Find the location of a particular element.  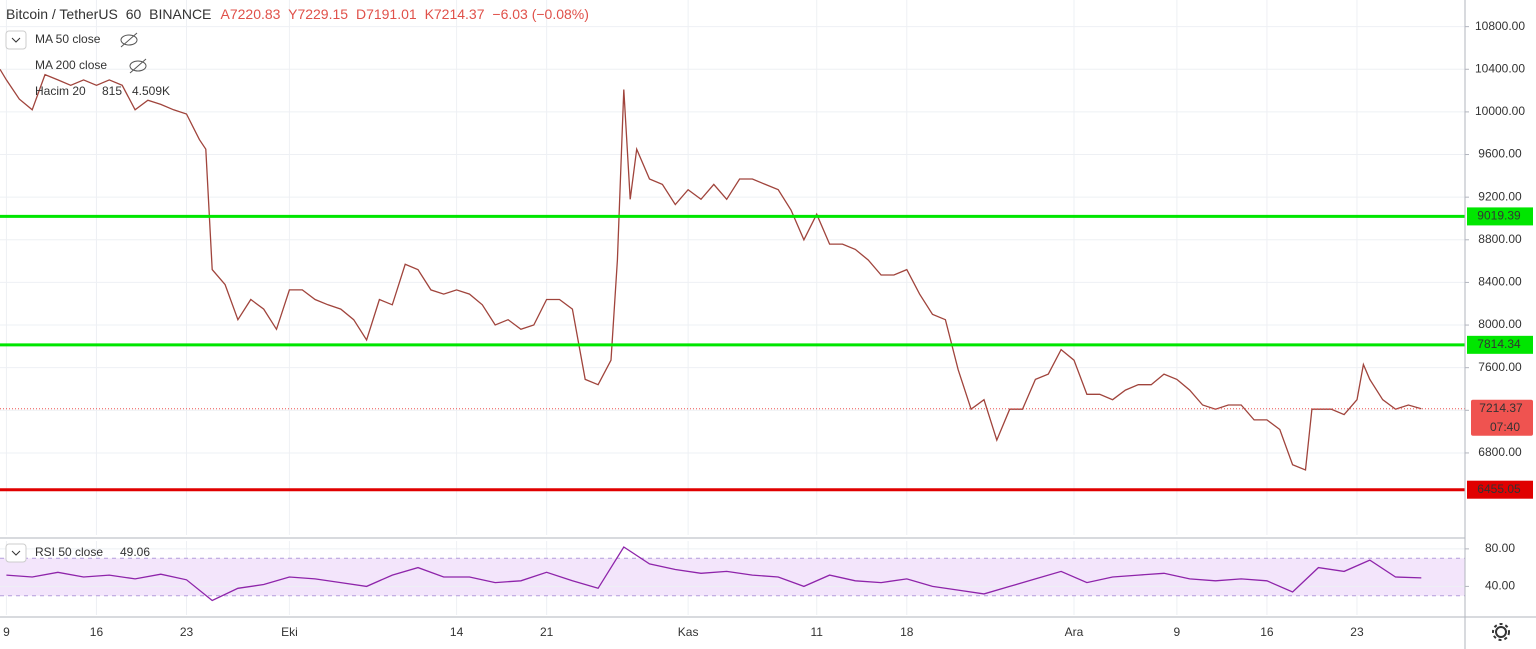

x-tick-label: 18 is located at coordinates (907, 632).